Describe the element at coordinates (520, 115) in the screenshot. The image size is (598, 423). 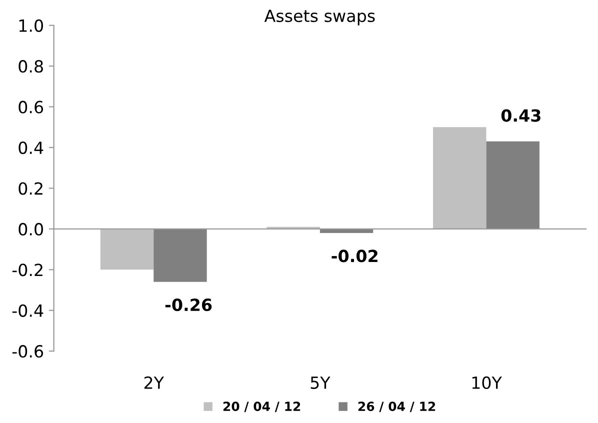
I see `data-label: 0.43` at that location.